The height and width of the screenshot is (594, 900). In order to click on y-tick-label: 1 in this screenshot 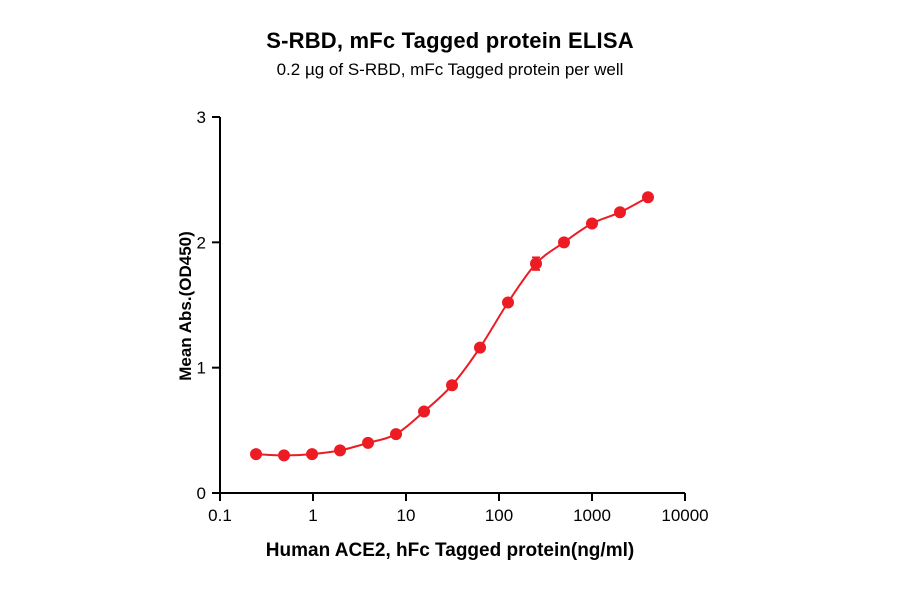, I will do `click(201, 368)`.